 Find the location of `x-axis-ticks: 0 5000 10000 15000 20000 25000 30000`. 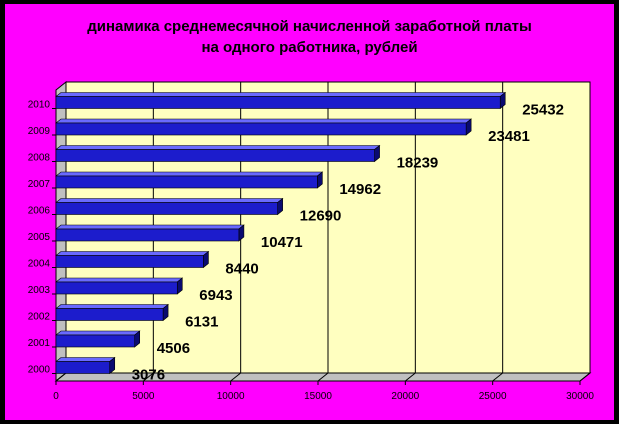

x-axis-ticks: 0 5000 10000 15000 20000 25000 30000 is located at coordinates (323, 391).